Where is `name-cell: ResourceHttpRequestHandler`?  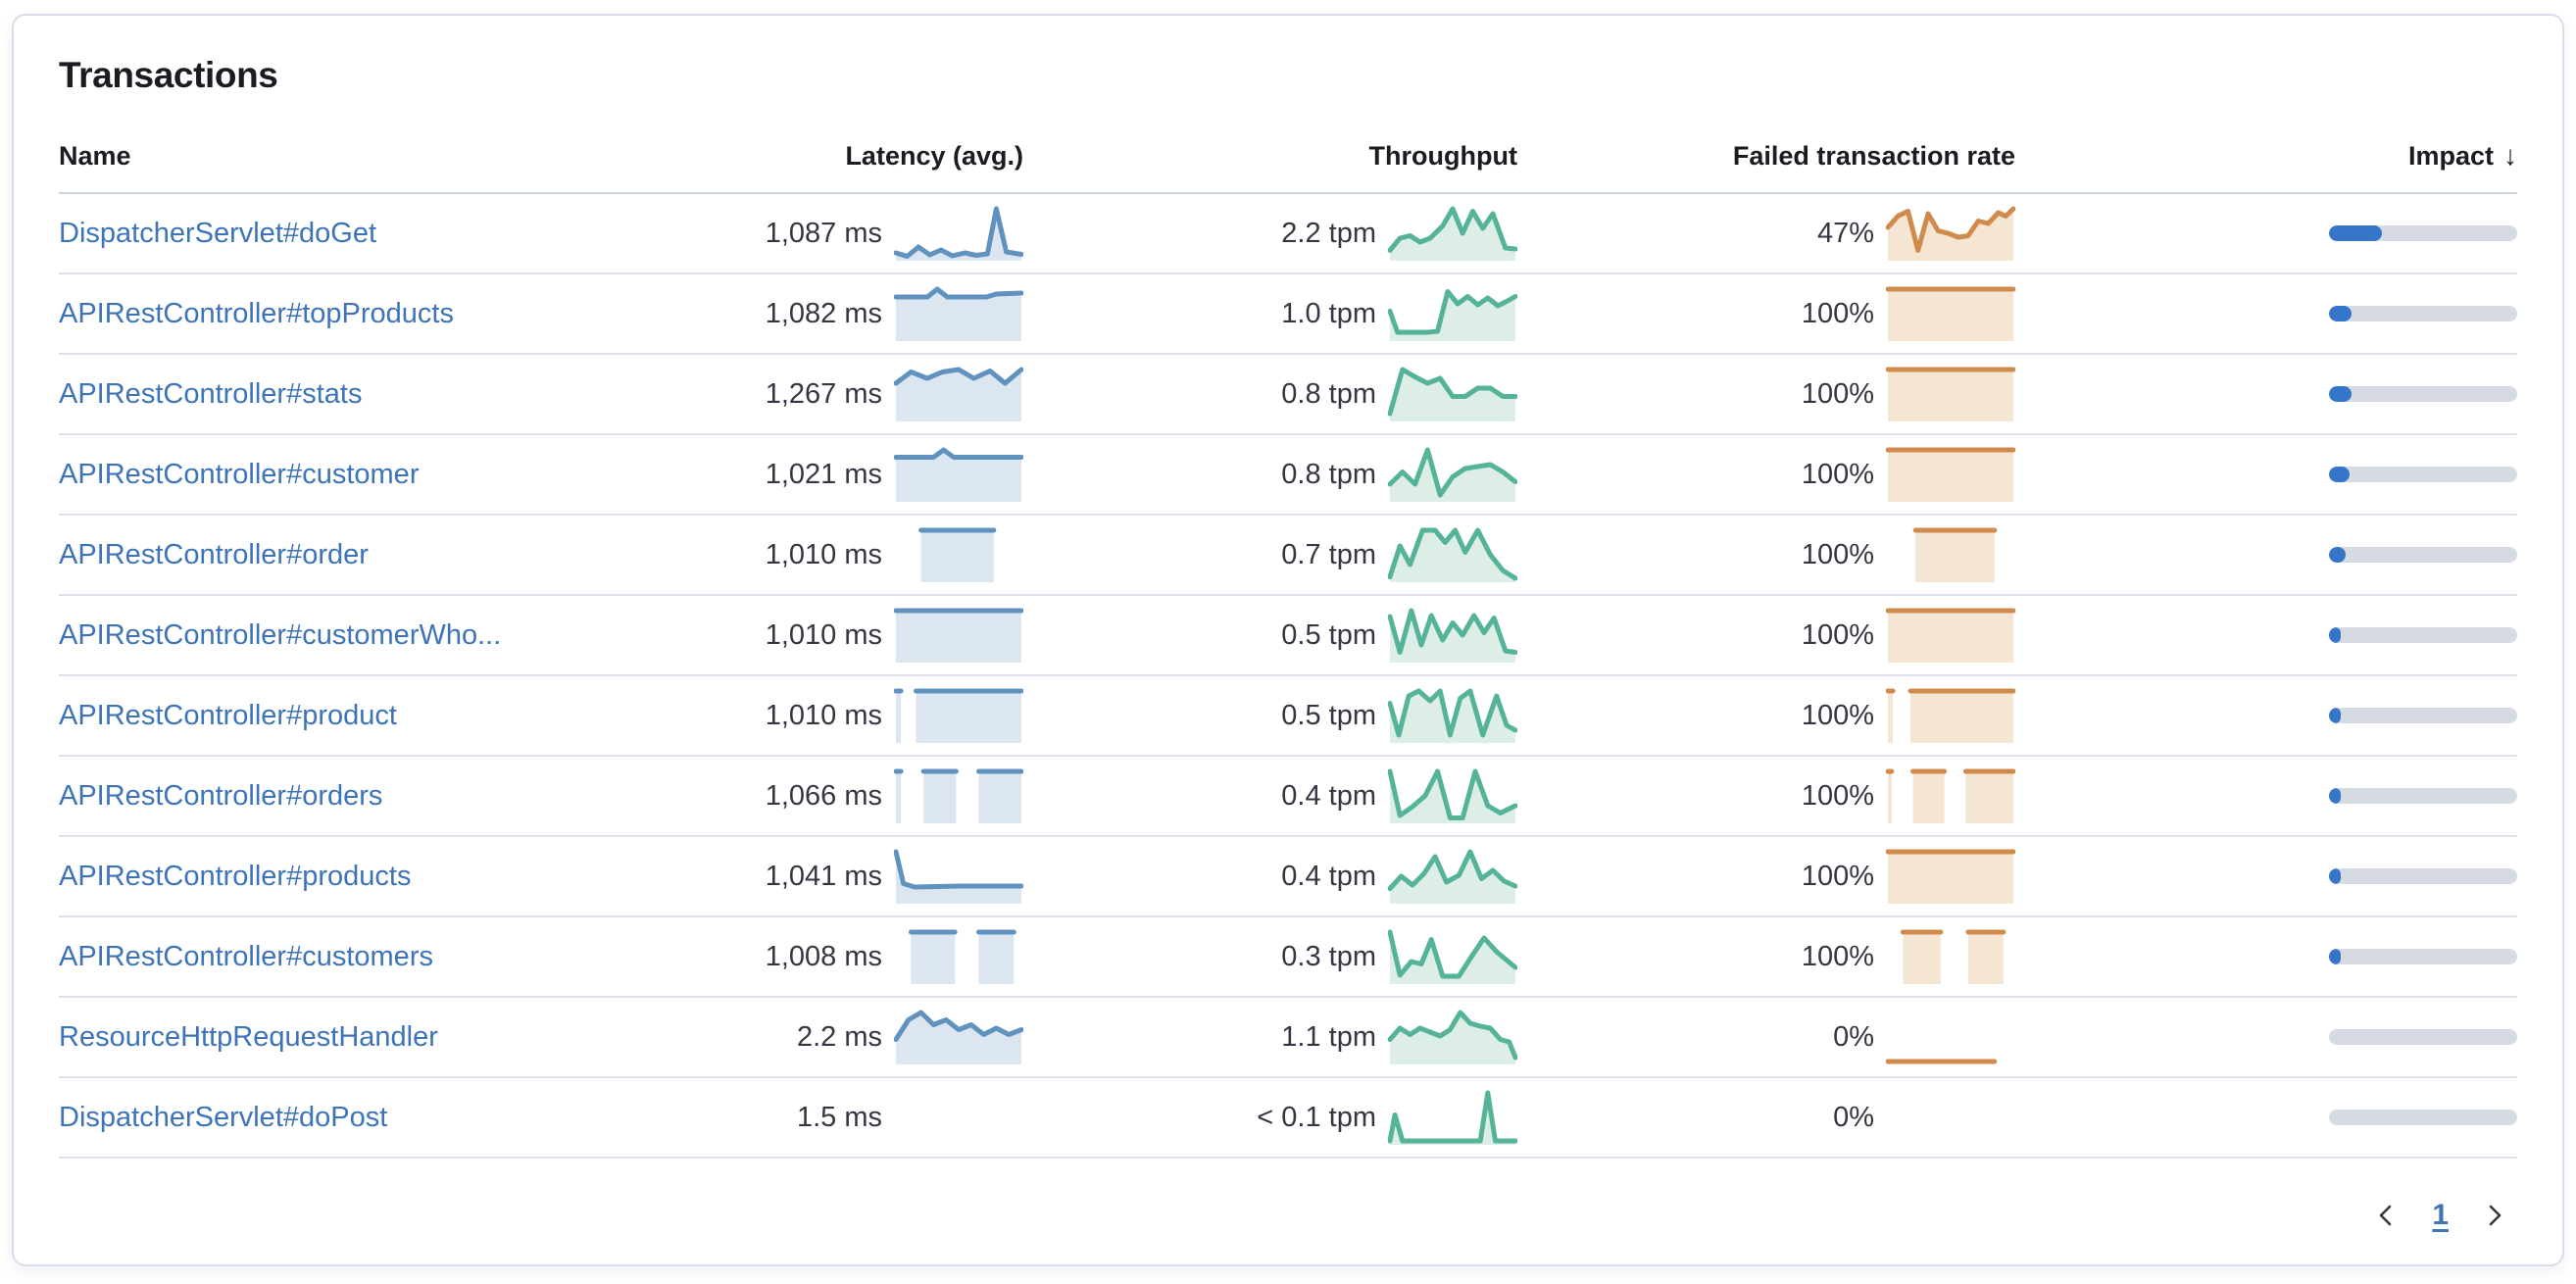 name-cell: ResourceHttpRequestHandler is located at coordinates (335, 1037).